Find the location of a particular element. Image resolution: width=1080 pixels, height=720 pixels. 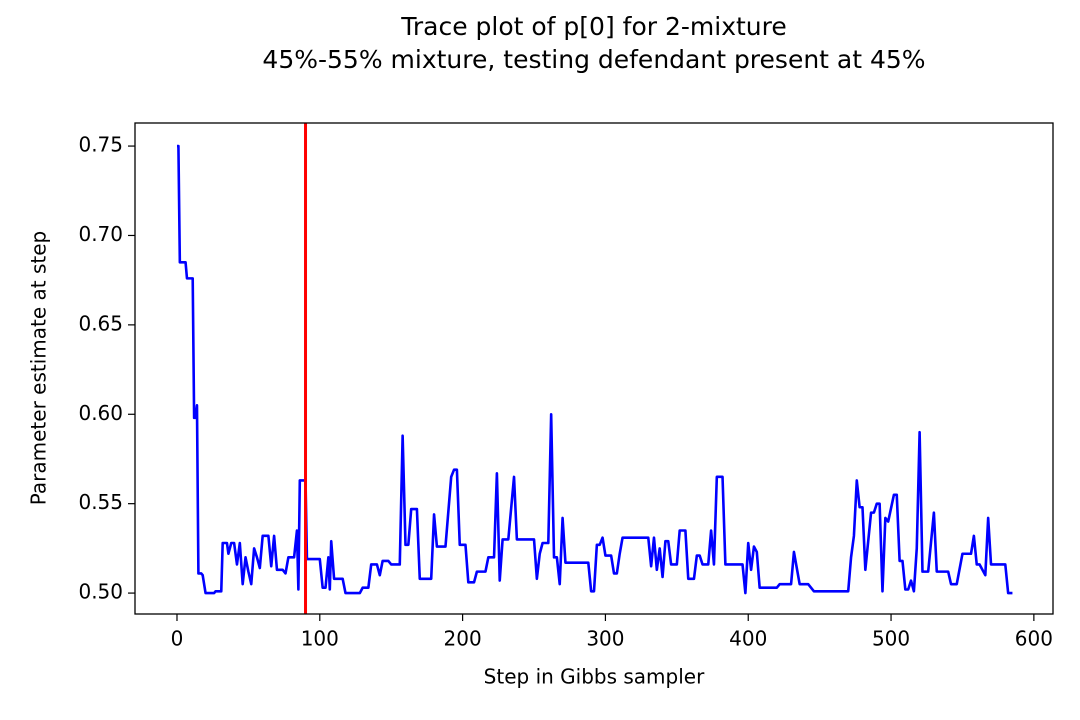

x-tick-label: 400 is located at coordinates (748, 639).